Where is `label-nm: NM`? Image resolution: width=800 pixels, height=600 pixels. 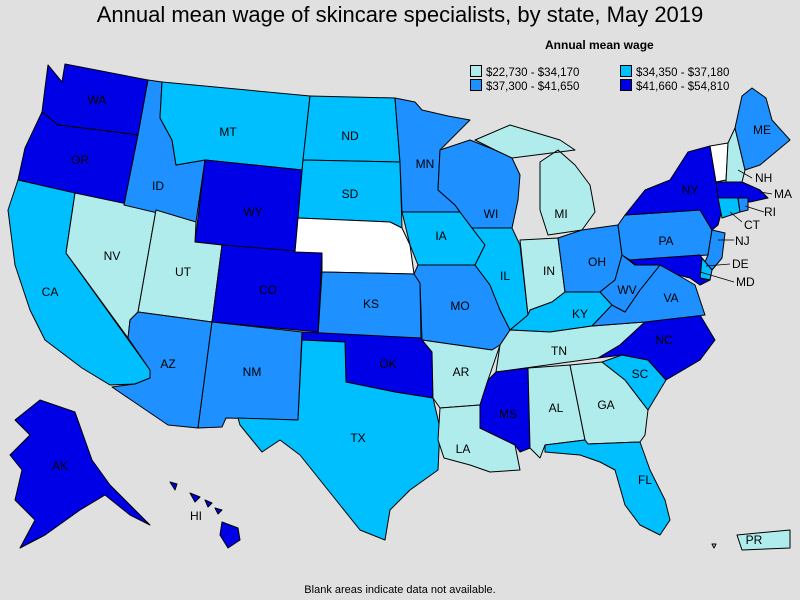 label-nm: NM is located at coordinates (252, 372).